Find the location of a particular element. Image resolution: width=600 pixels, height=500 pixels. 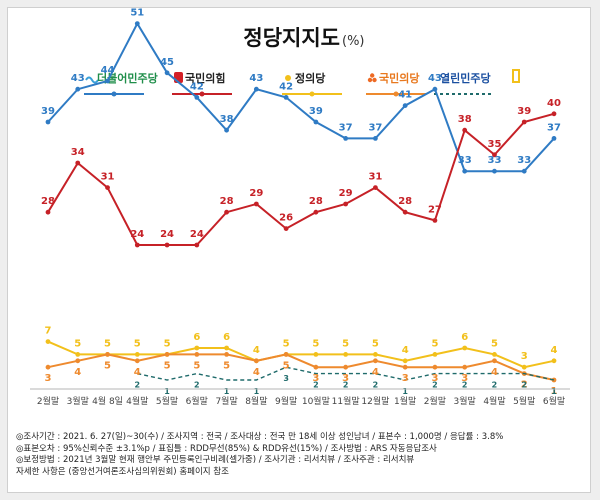

chart-title: 정당지지도 is located at coordinates (291, 38).